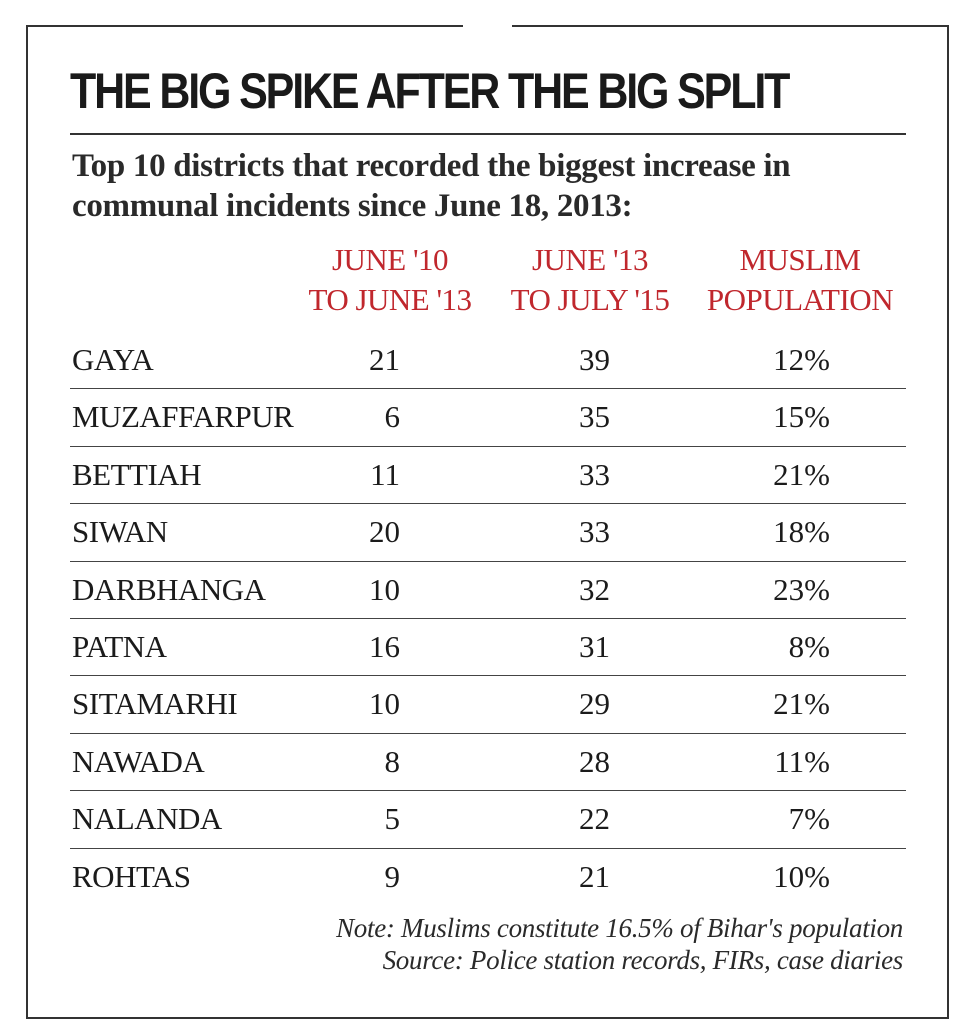 The width and height of the screenshot is (965, 1036). I want to click on frame-top-rule-left, so click(244, 26).